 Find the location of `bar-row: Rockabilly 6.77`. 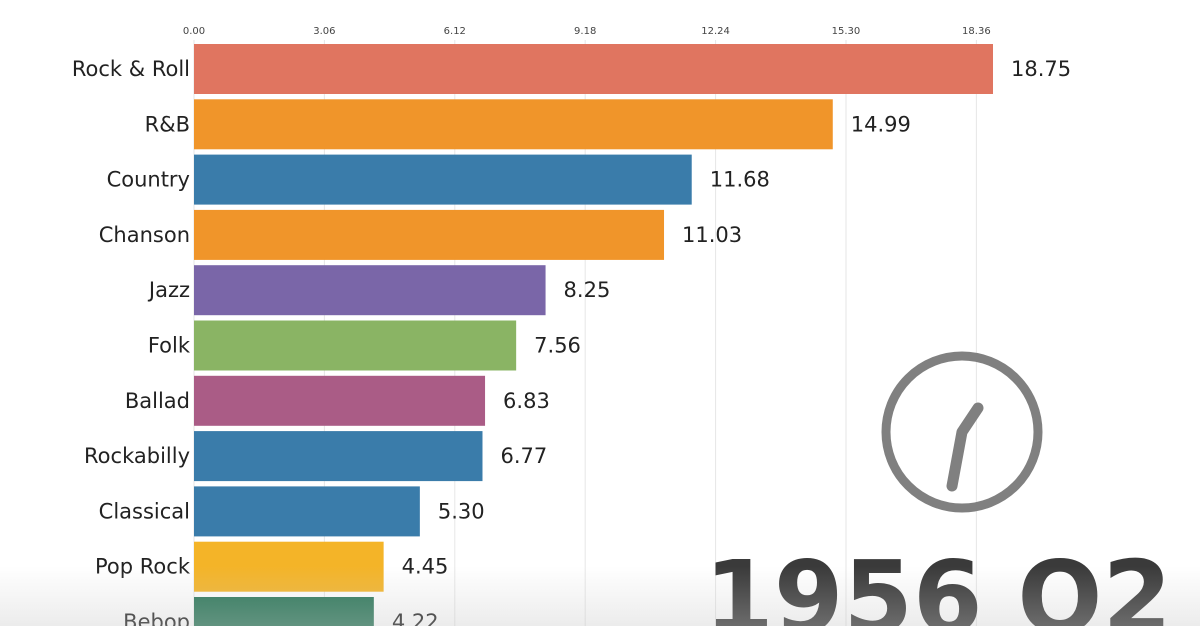

bar-row: Rockabilly 6.77 is located at coordinates (315, 456).